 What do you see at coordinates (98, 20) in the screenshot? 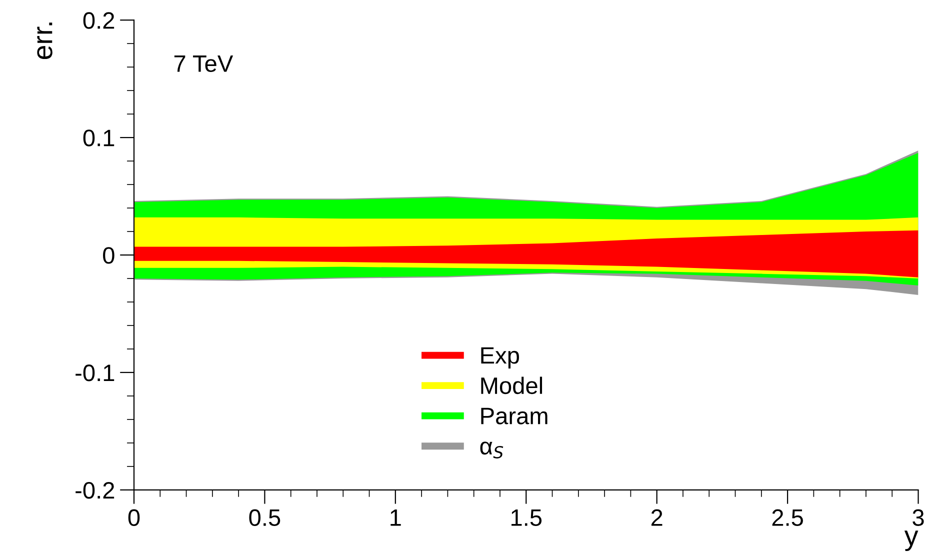
I see `y-tick-label: 0.2` at bounding box center [98, 20].